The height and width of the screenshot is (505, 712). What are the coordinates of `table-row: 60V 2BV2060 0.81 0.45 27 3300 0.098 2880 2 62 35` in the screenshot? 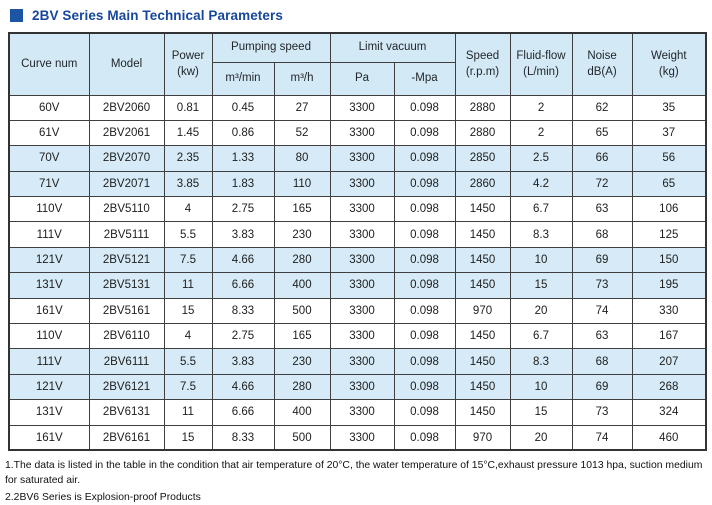 It's located at (357, 107).